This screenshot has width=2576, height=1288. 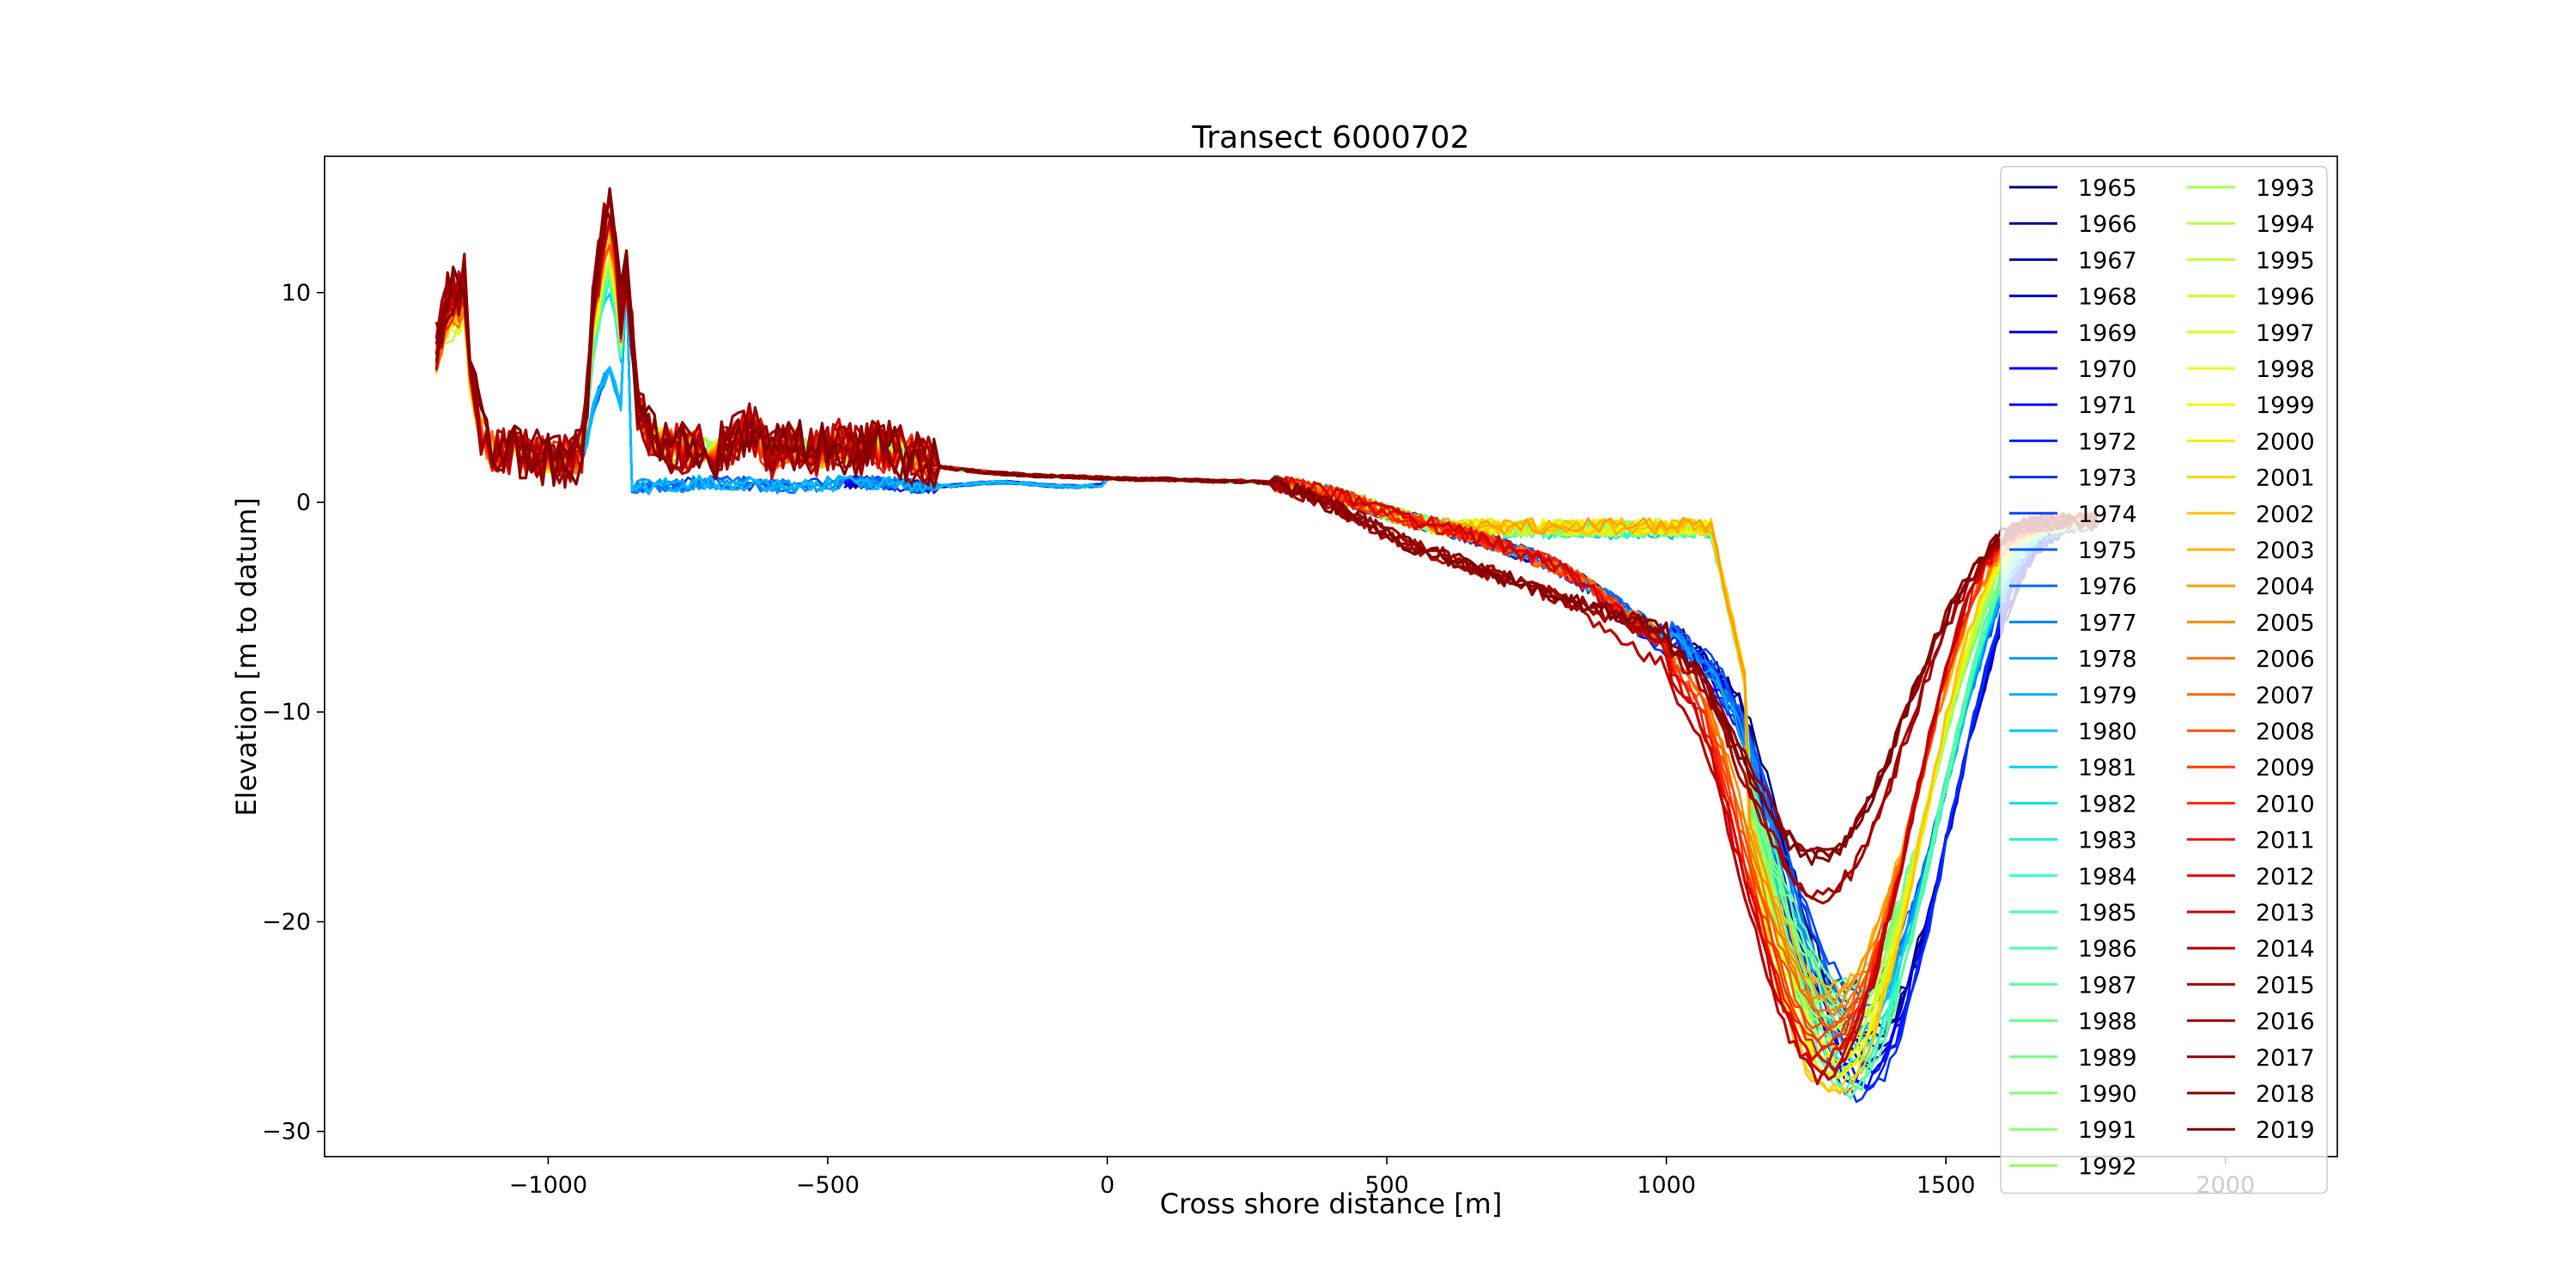 What do you see at coordinates (2285, 514) in the screenshot?
I see `legend-label: 2002` at bounding box center [2285, 514].